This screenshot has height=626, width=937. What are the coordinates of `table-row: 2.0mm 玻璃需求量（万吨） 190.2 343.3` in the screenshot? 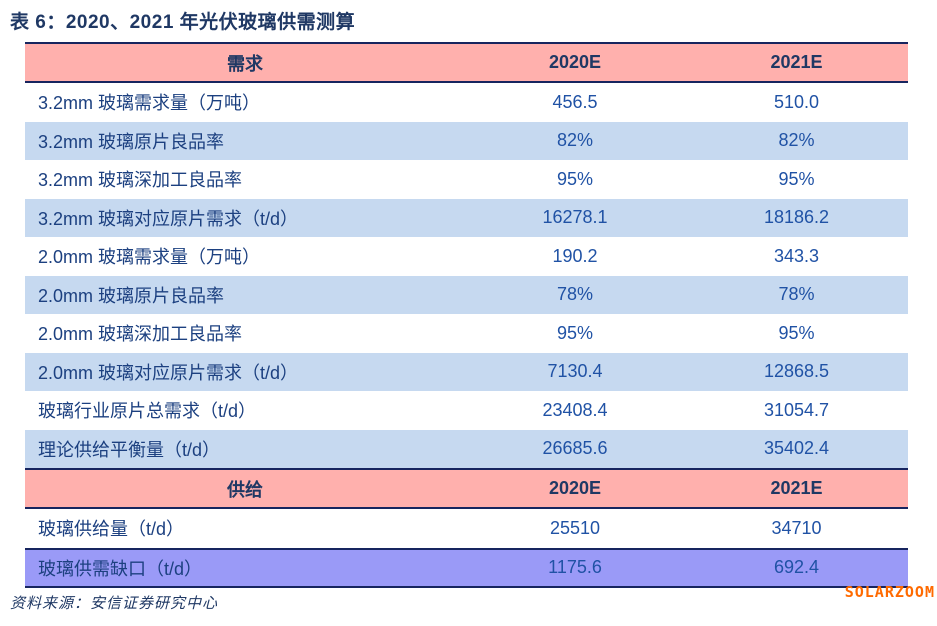 It's located at (466, 256).